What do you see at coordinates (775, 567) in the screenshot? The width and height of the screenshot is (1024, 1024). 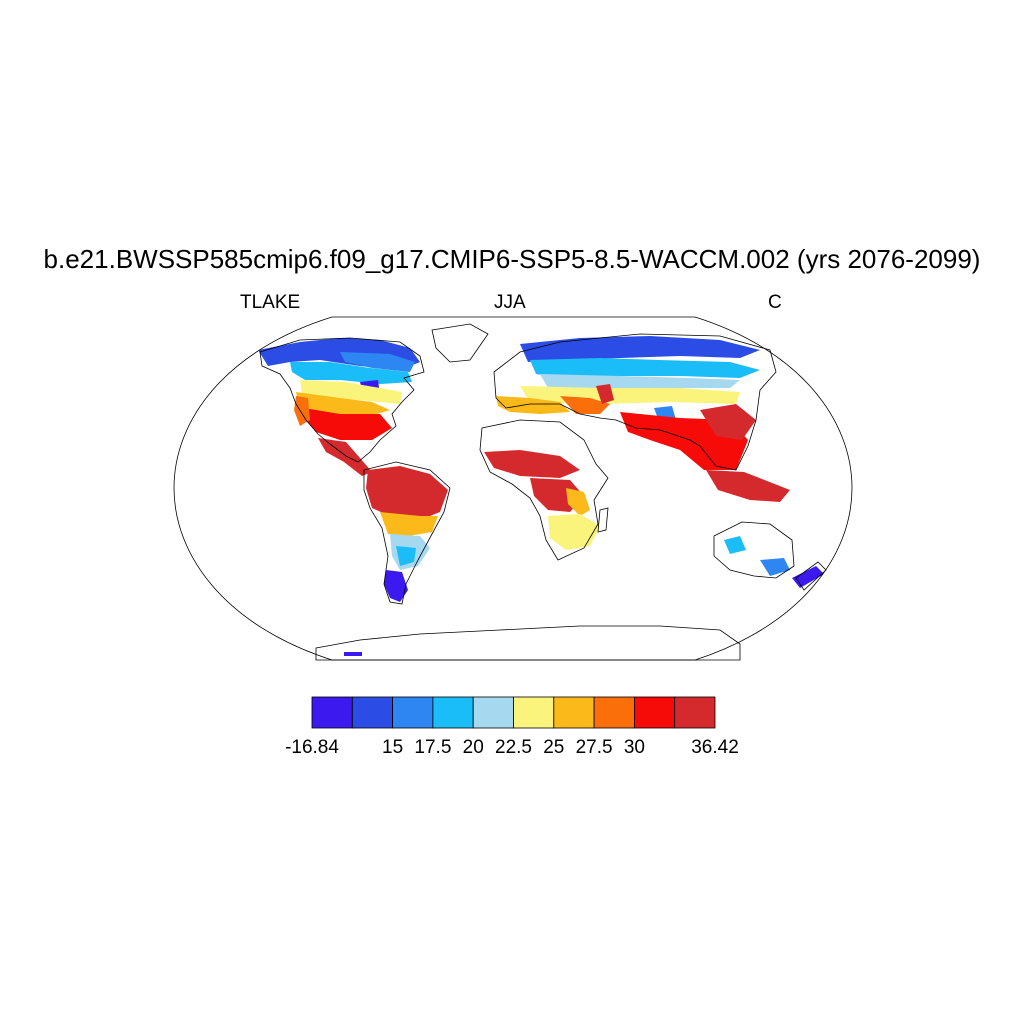 I see `region-australia-se` at bounding box center [775, 567].